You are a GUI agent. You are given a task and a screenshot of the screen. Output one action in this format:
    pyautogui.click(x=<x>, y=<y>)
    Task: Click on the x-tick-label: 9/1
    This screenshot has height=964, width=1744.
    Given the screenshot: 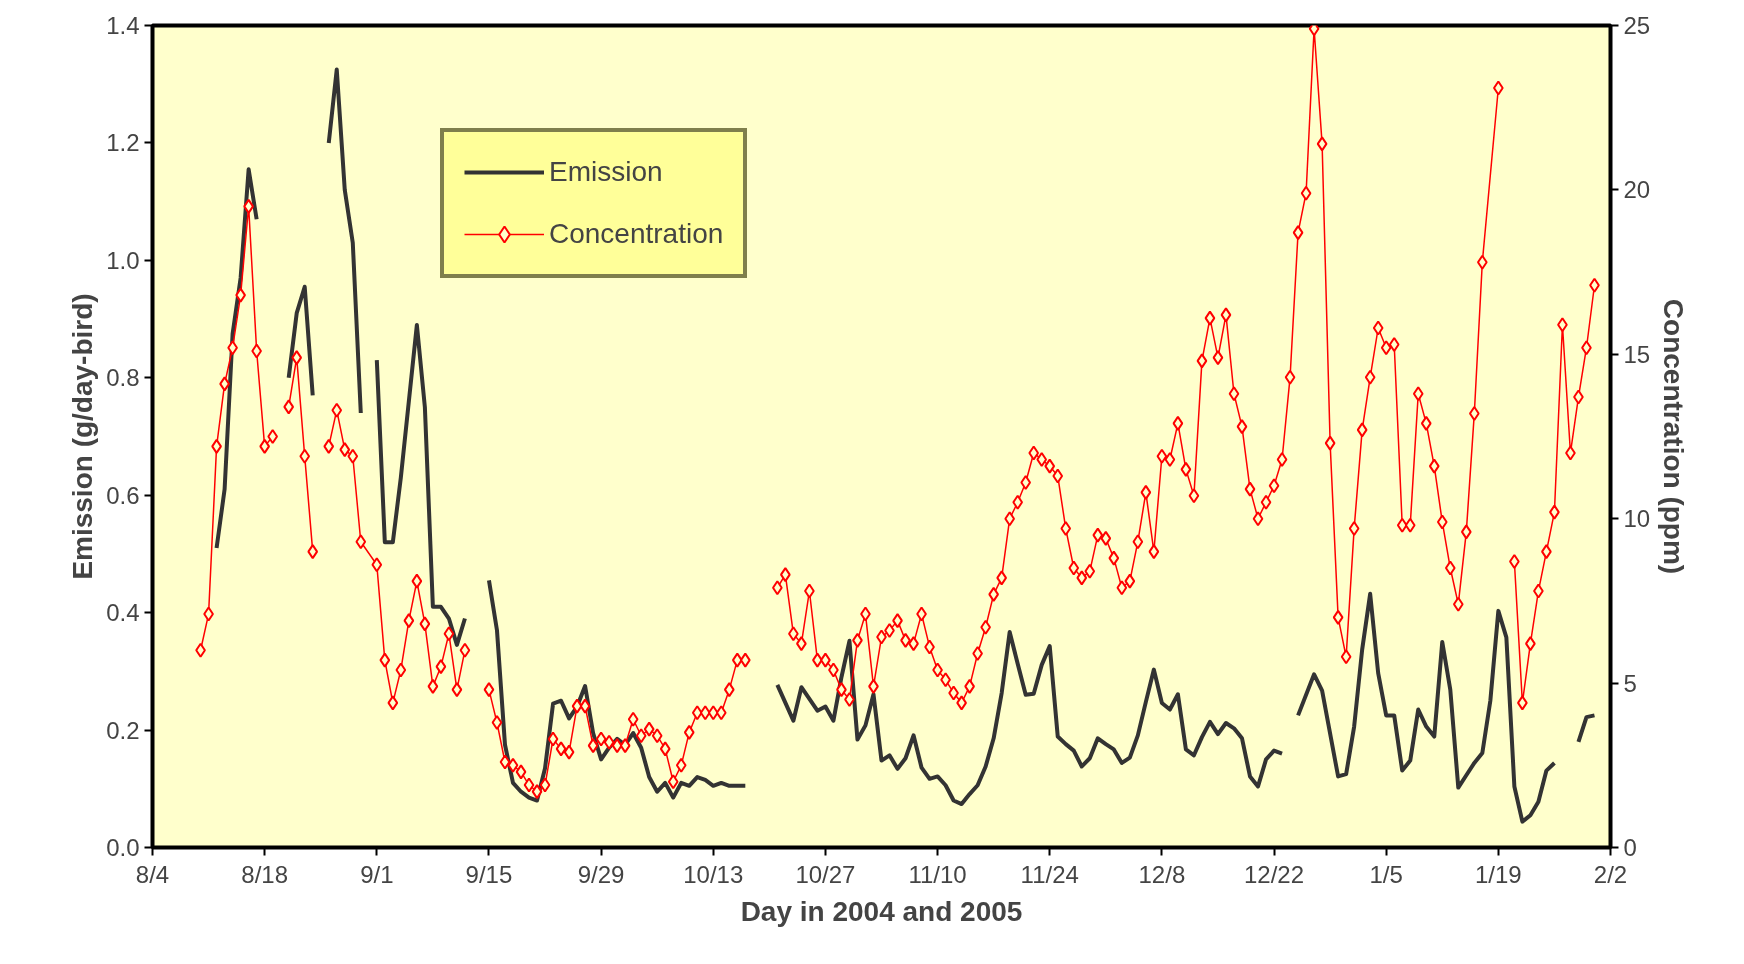 What is the action you would take?
    pyautogui.click(x=377, y=874)
    